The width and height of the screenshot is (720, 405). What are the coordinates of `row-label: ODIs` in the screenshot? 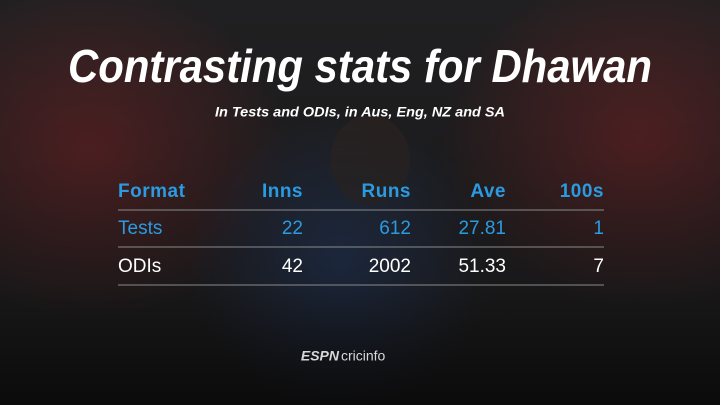 It's located at (139, 266).